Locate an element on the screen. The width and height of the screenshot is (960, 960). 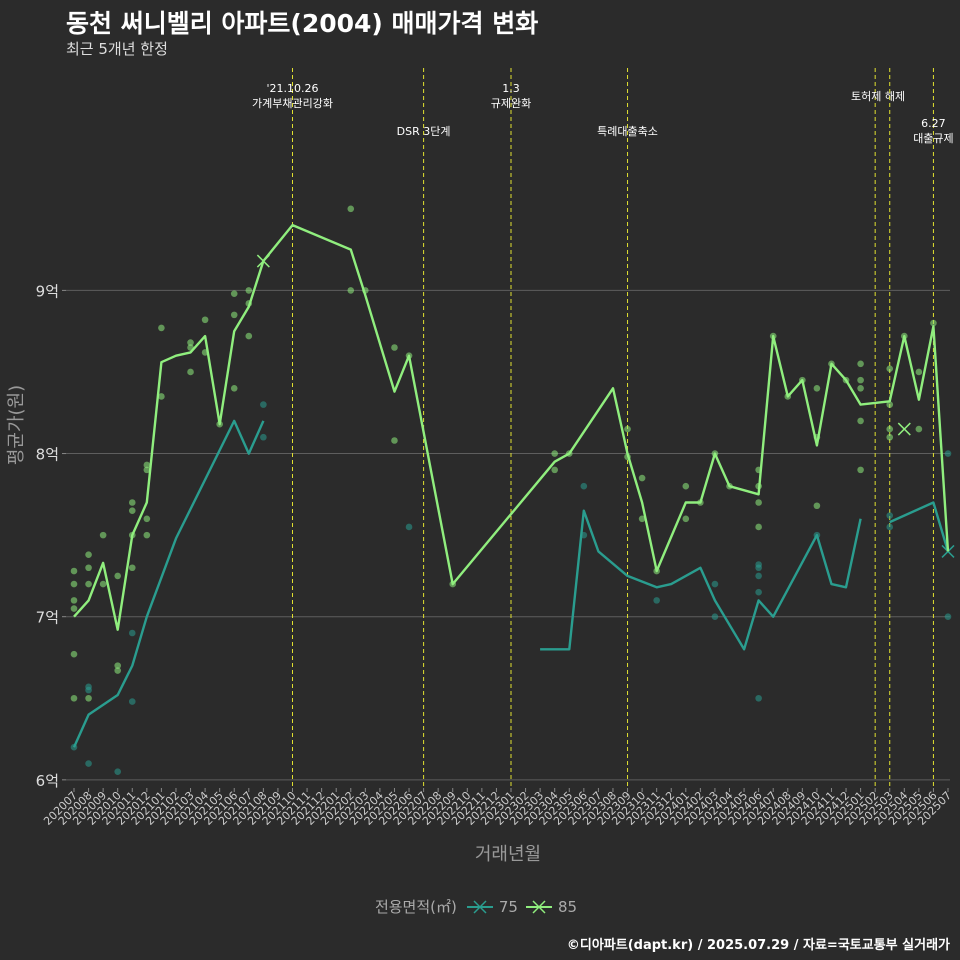
legend: 전용면적(㎡) 75 85 is located at coordinates (480, 906).